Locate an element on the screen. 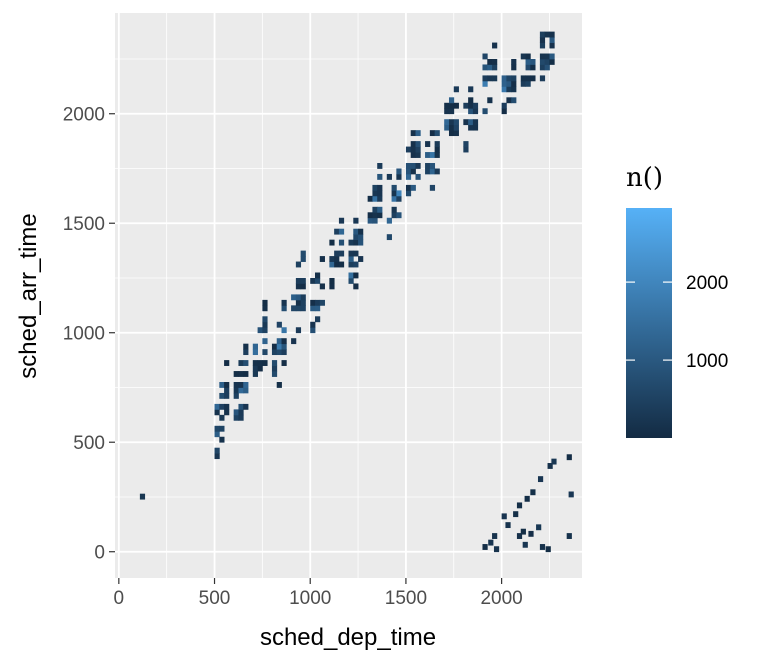 The width and height of the screenshot is (768, 672). legend-colorbar is located at coordinates (649, 323).